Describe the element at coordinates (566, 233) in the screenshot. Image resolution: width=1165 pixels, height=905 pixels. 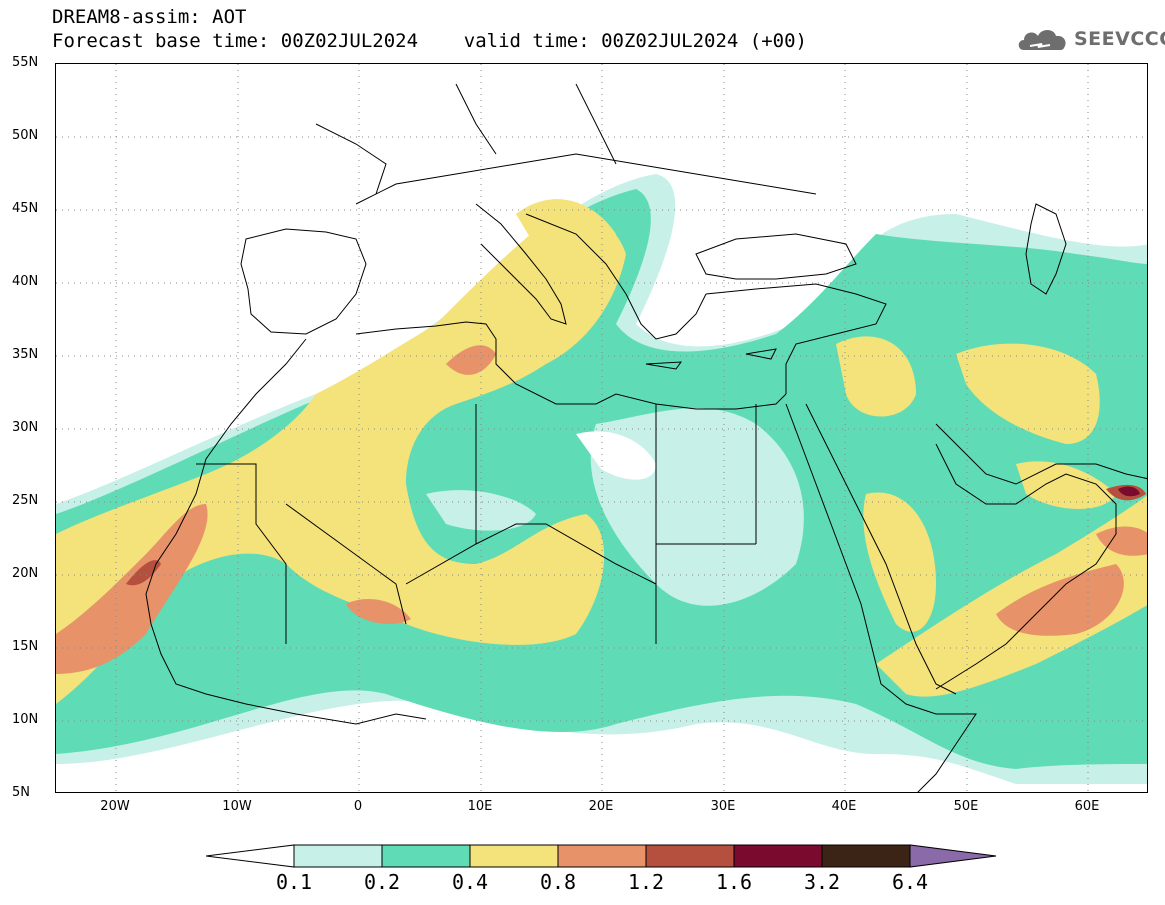
I see `aot-band-0-4-italy` at that location.